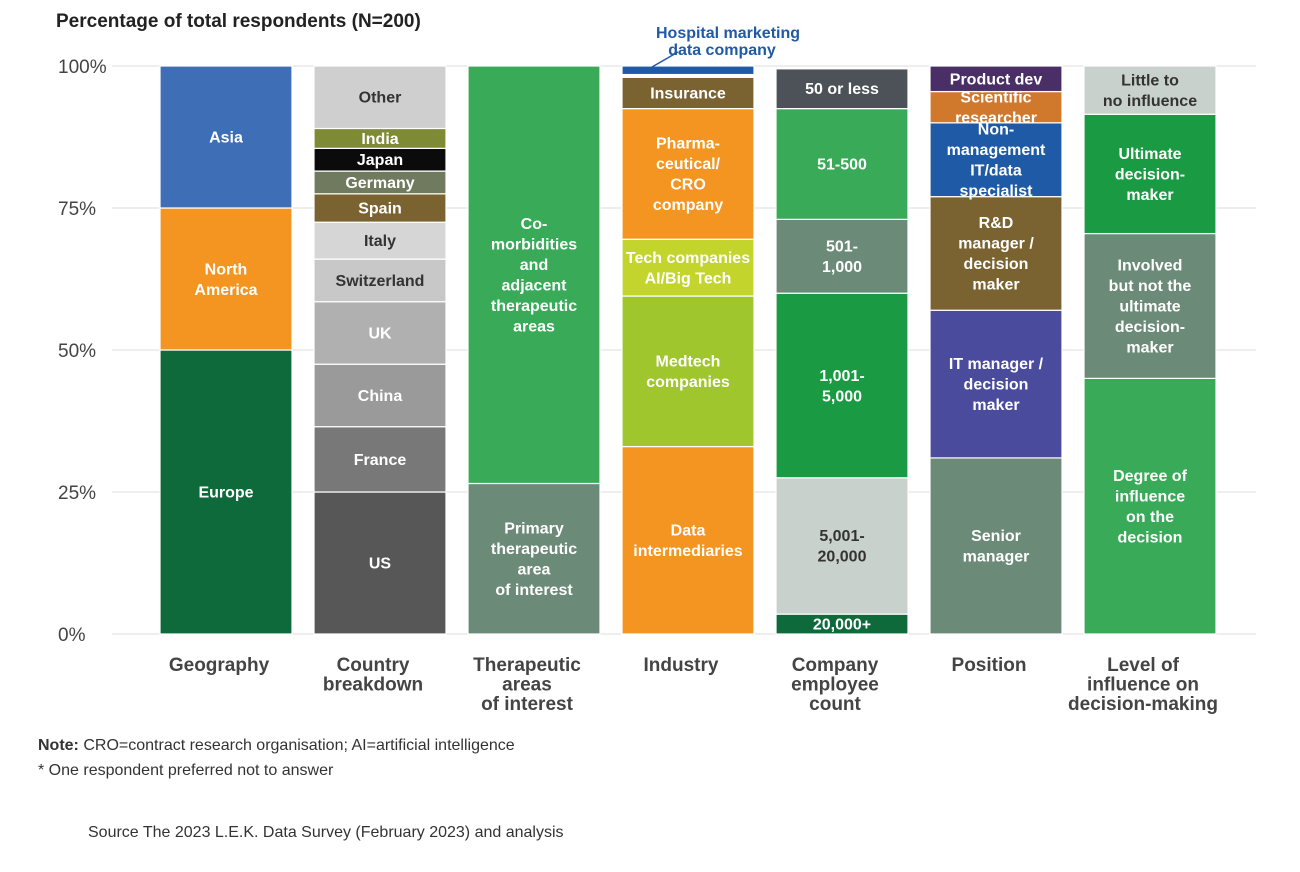 This screenshot has width=1300, height=872. Describe the element at coordinates (58, 745) in the screenshot. I see `note-prefix: Note:` at that location.